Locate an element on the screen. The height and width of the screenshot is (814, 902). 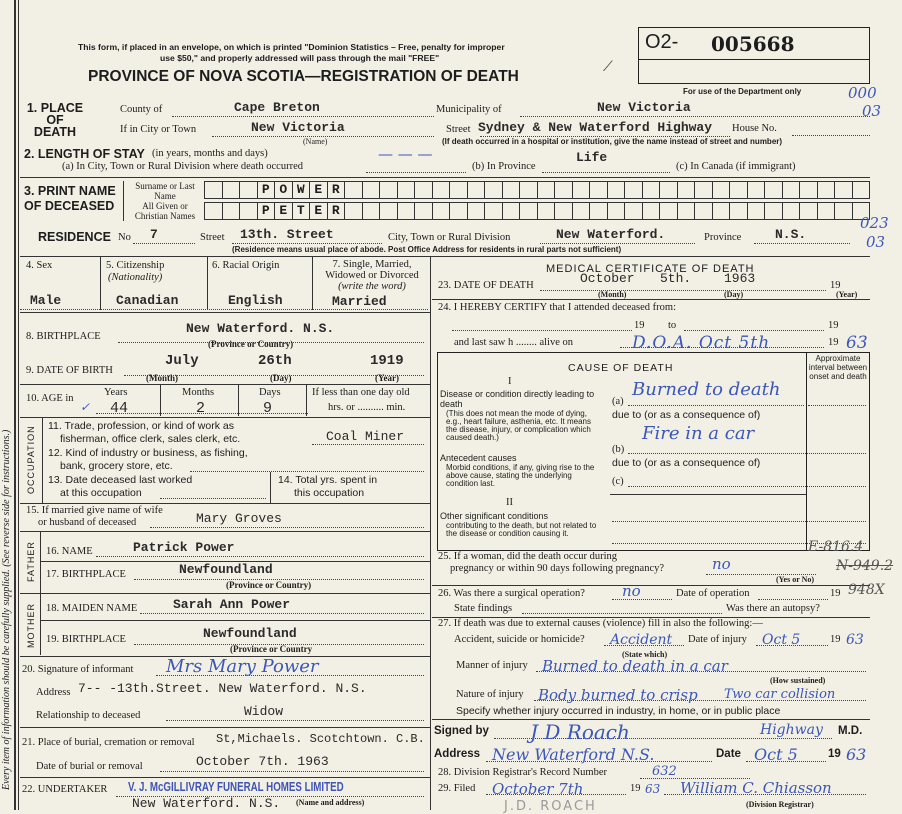
burial-date: October 7th. 1963 is located at coordinates (262, 761).